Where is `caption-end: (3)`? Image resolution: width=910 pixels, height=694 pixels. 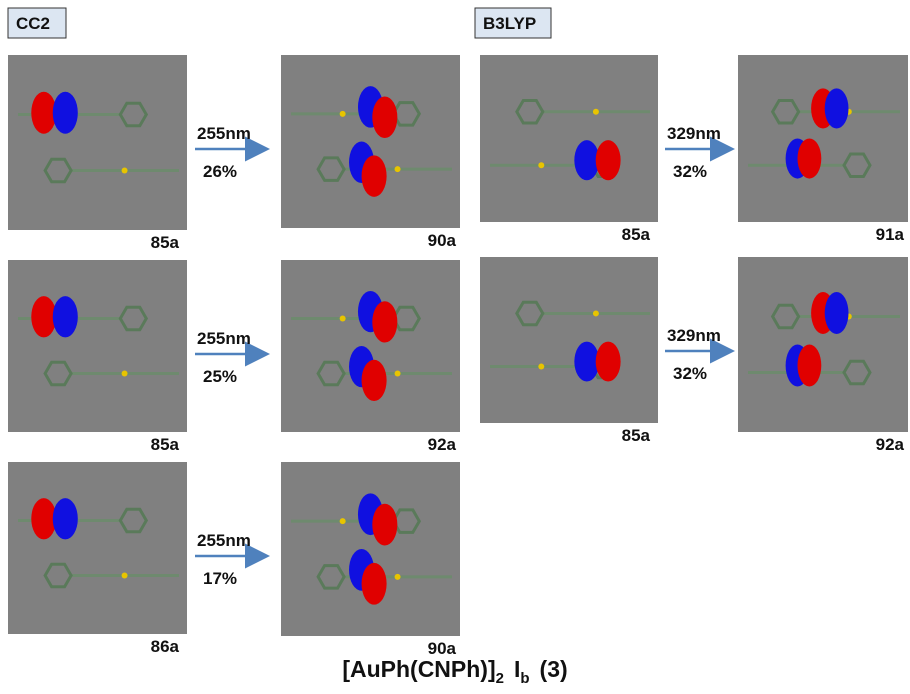
caption-end: (3) is located at coordinates (554, 669).